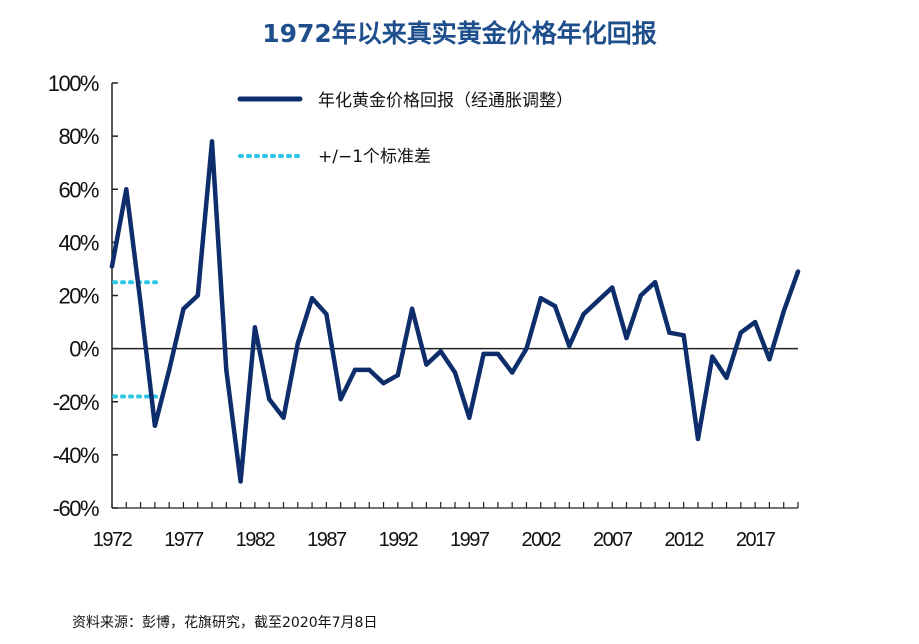 The height and width of the screenshot is (644, 919). I want to click on y-tick-label: 60%, so click(78, 189).